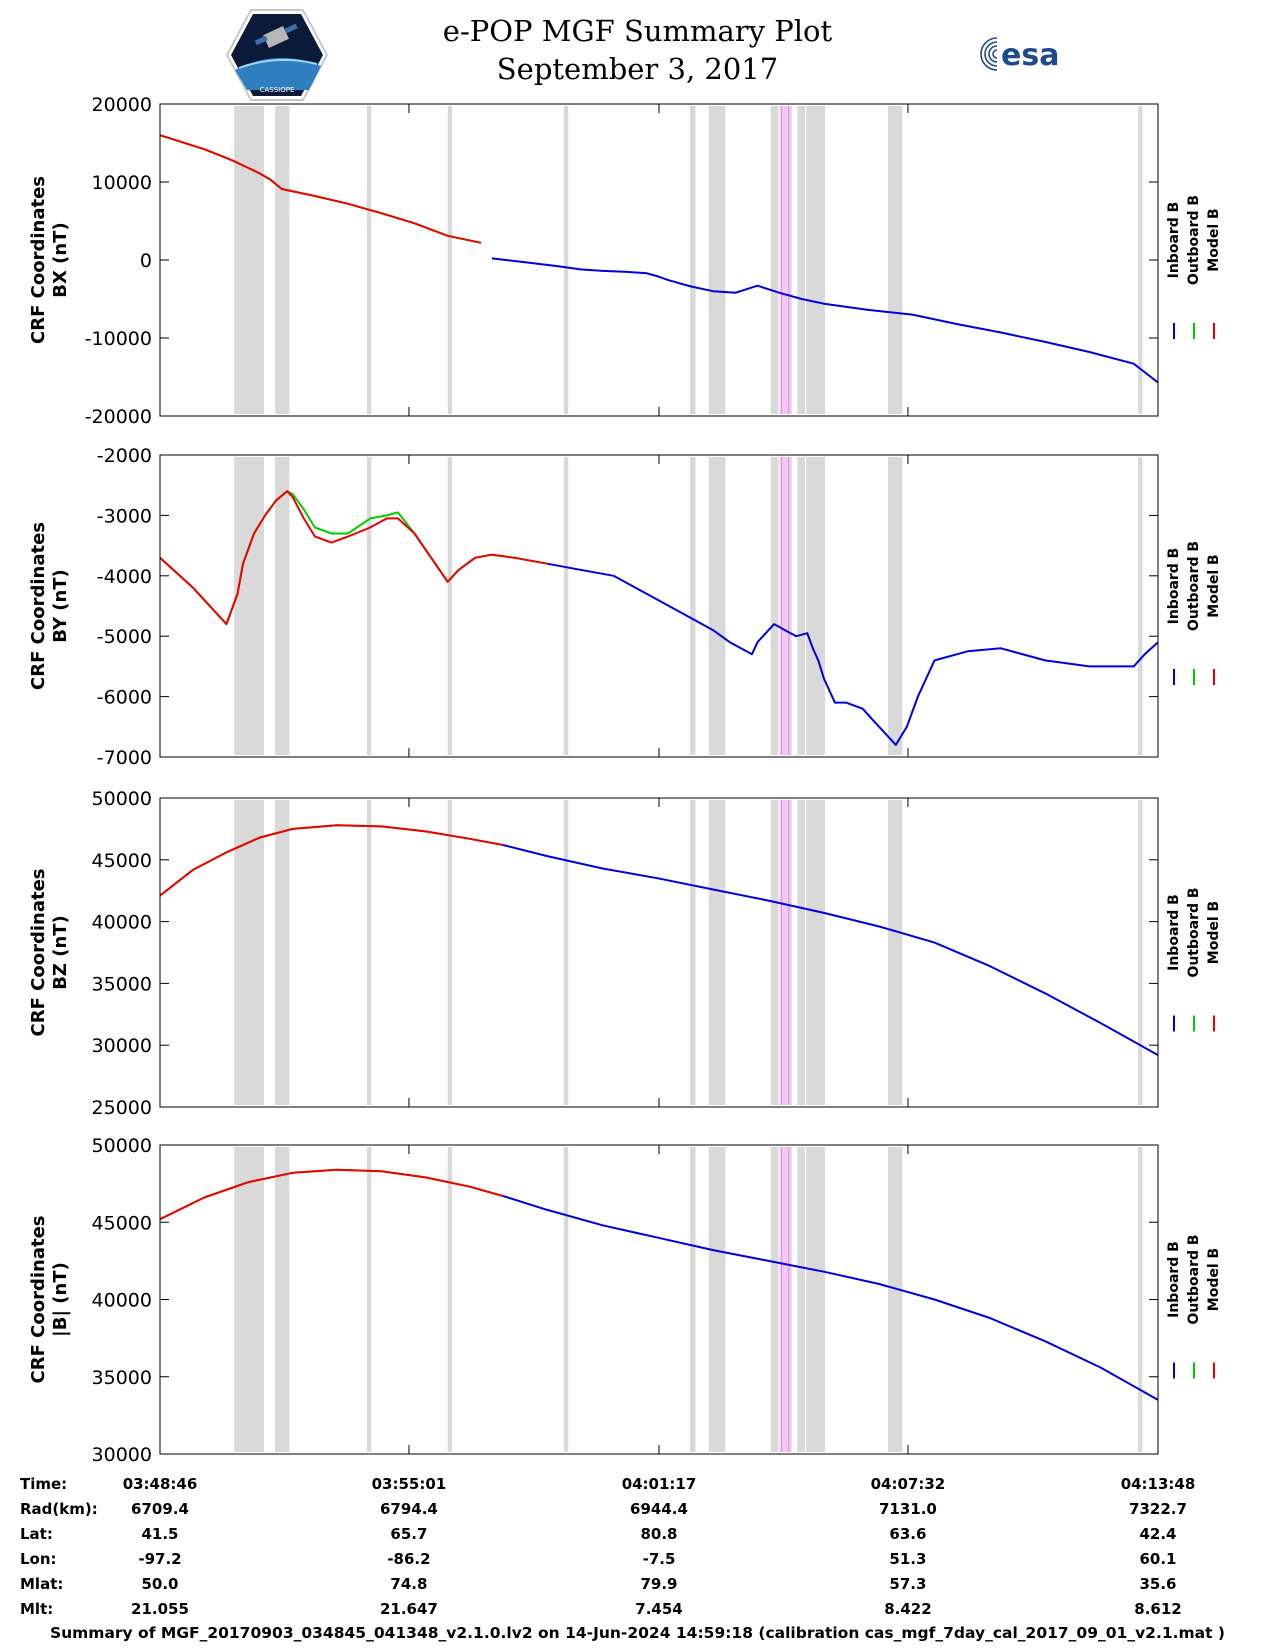 The height and width of the screenshot is (1650, 1275). I want to click on info-cell: -97.2, so click(160, 1559).